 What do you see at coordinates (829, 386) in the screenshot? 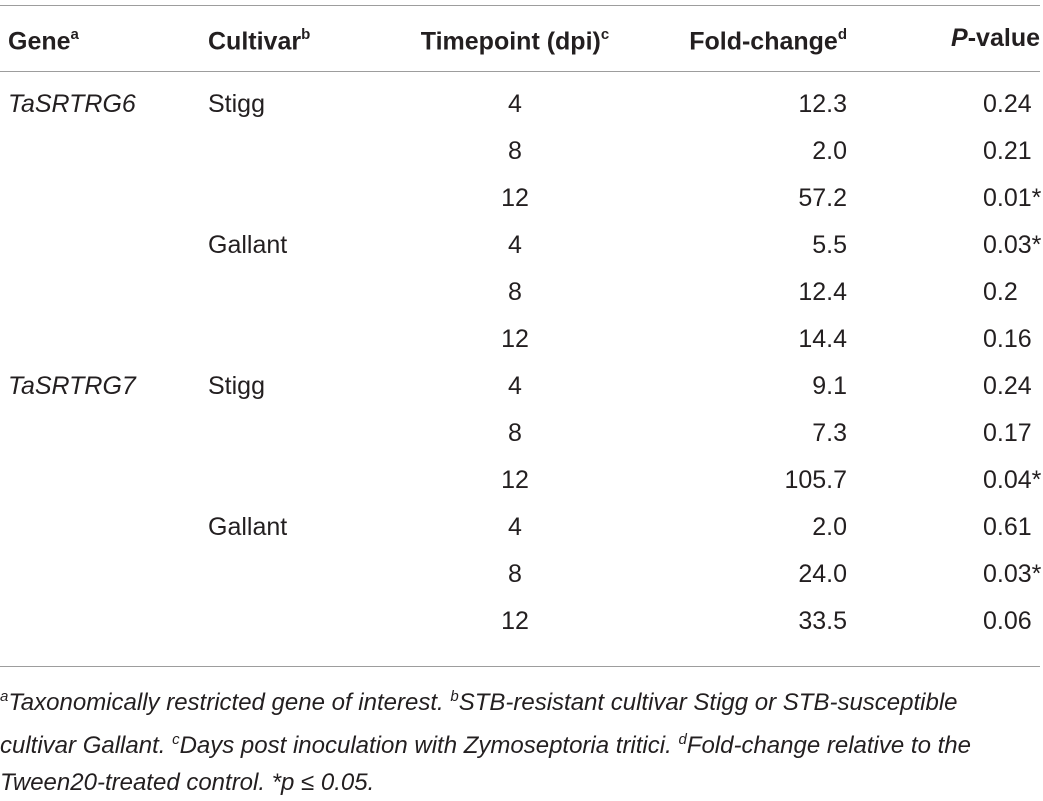
I see `cell-fold-change: 9.1` at bounding box center [829, 386].